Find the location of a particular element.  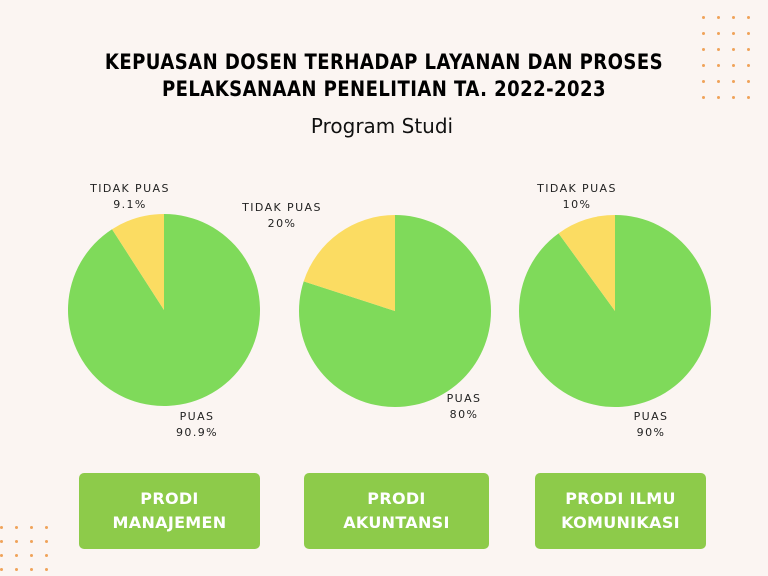

label-tidak-puas-ilmu-komunikasi: TIDAK PUAS 10% is located at coordinates (577, 197).